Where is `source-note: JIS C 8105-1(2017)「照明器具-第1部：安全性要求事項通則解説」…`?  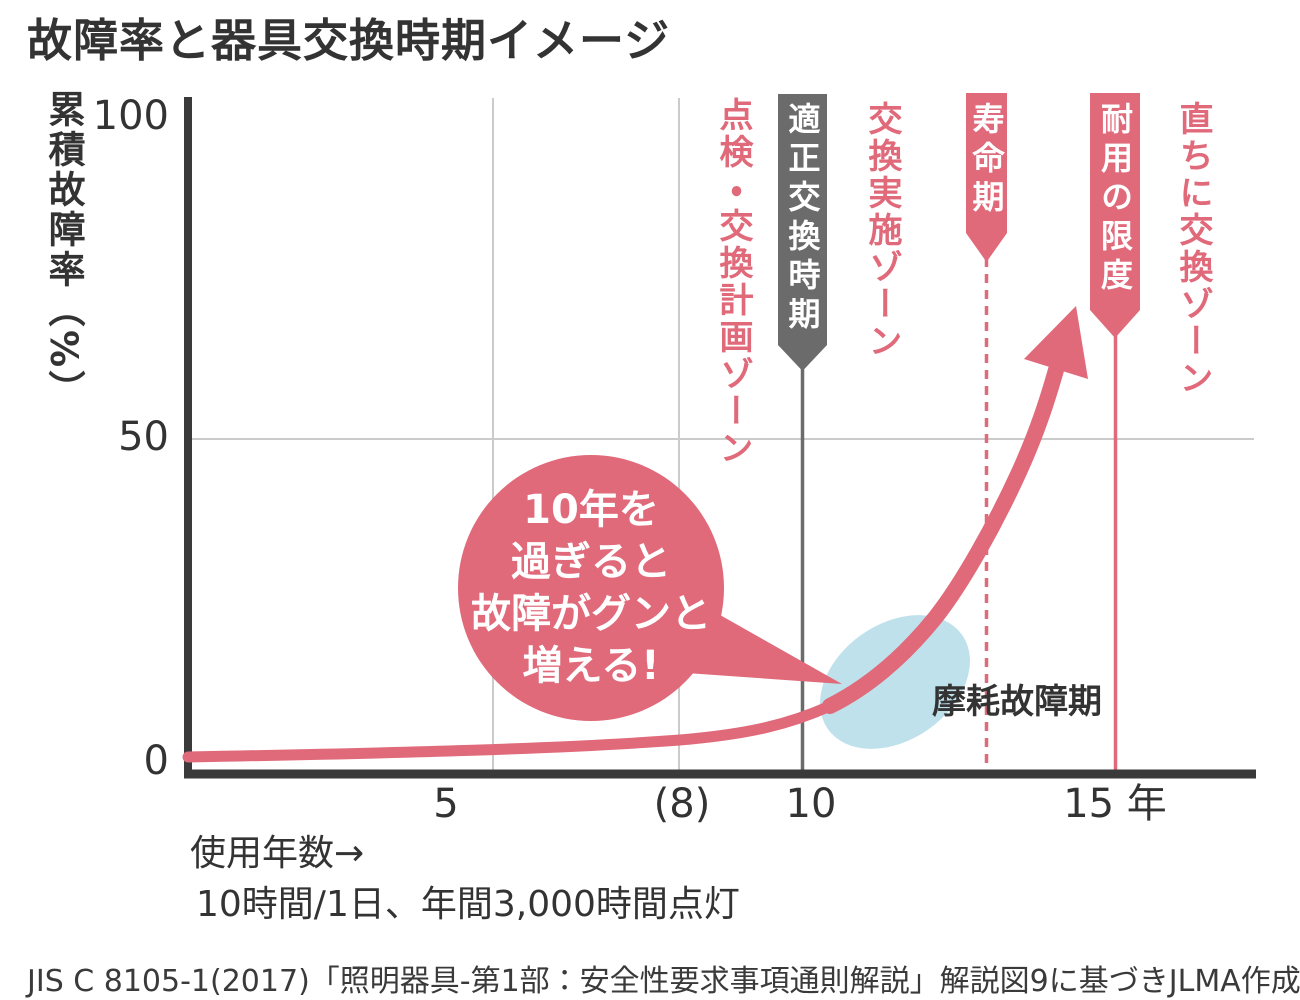
source-note: JIS C 8105-1(2017)「照明器具-第1部：安全性要求事項通則解説」… is located at coordinates (663, 981).